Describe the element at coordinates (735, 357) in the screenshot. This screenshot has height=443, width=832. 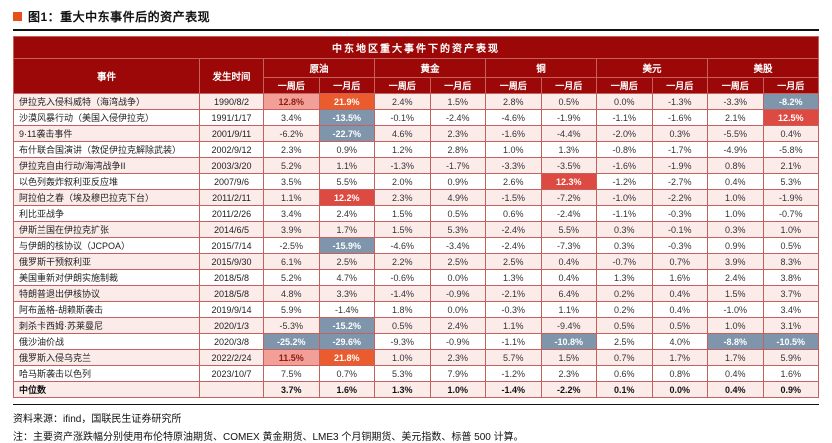
I see `value-cell: 1.7%` at that location.